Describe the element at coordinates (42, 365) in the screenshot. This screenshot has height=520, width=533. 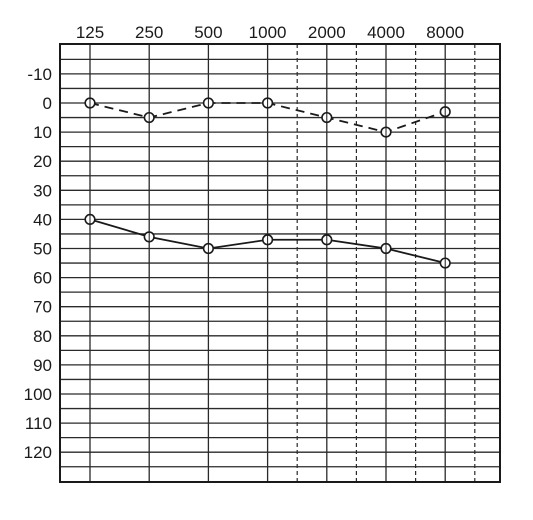
I see `y-tick-label: 90` at that location.